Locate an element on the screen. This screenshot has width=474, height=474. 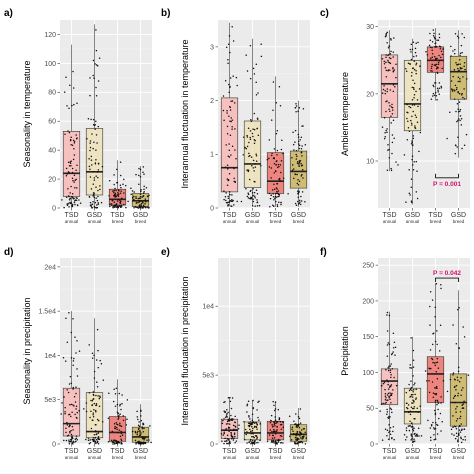
box-tsd-breed is located at coordinates (272, 142).